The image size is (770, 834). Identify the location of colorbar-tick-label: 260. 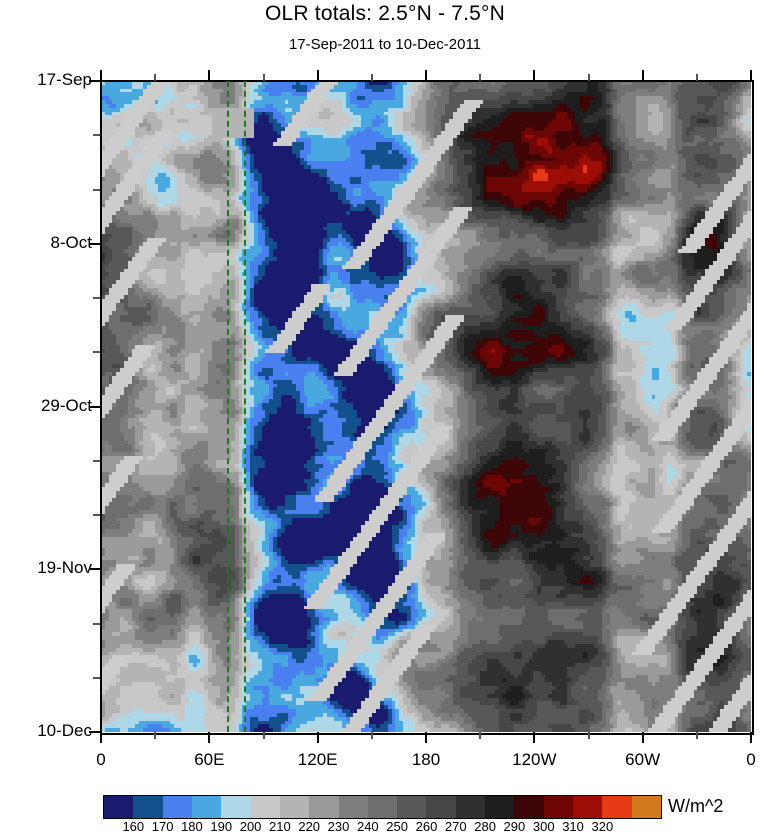
(426, 826).